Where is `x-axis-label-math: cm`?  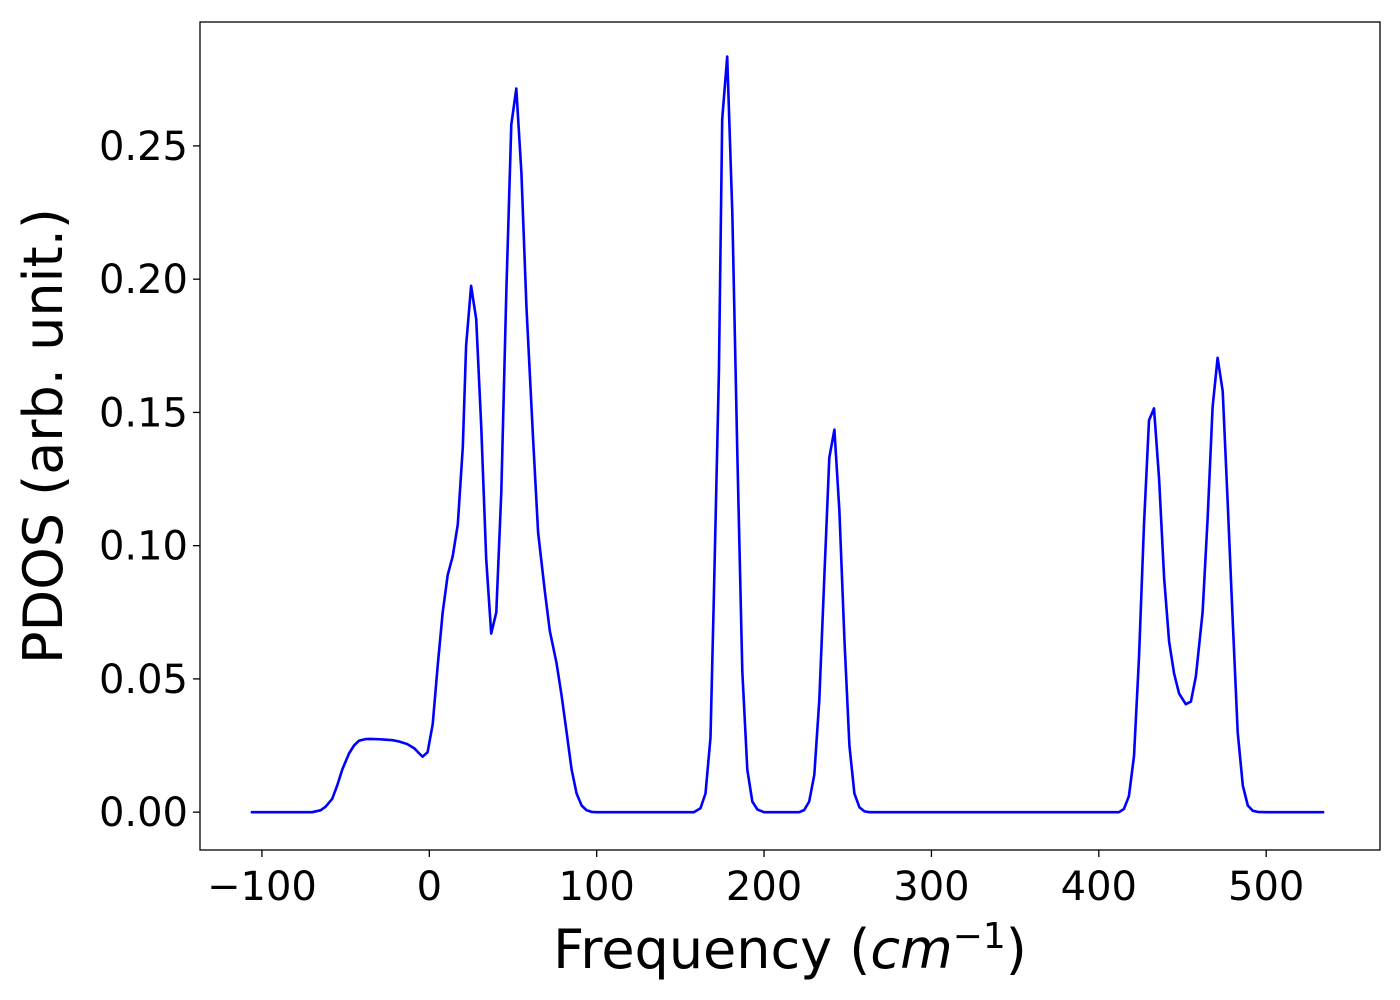
x-axis-label-math: cm is located at coordinates (911, 949).